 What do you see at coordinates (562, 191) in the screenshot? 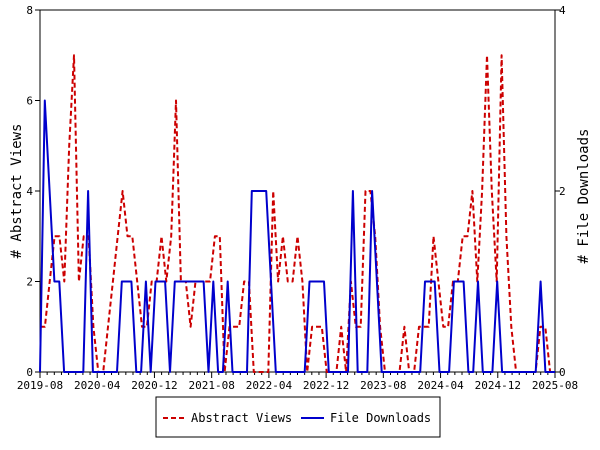
I see `y-right-tick-label: 2` at bounding box center [562, 191].